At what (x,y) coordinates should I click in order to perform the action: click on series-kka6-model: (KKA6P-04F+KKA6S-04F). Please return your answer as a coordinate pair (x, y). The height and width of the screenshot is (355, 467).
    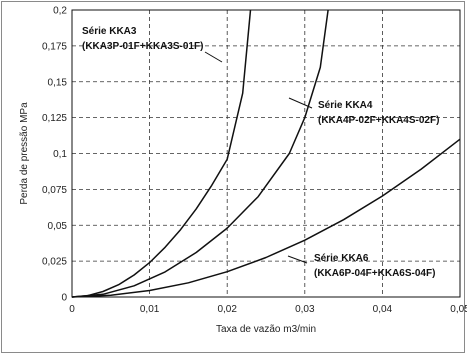
    Looking at the image, I should click on (374, 273).